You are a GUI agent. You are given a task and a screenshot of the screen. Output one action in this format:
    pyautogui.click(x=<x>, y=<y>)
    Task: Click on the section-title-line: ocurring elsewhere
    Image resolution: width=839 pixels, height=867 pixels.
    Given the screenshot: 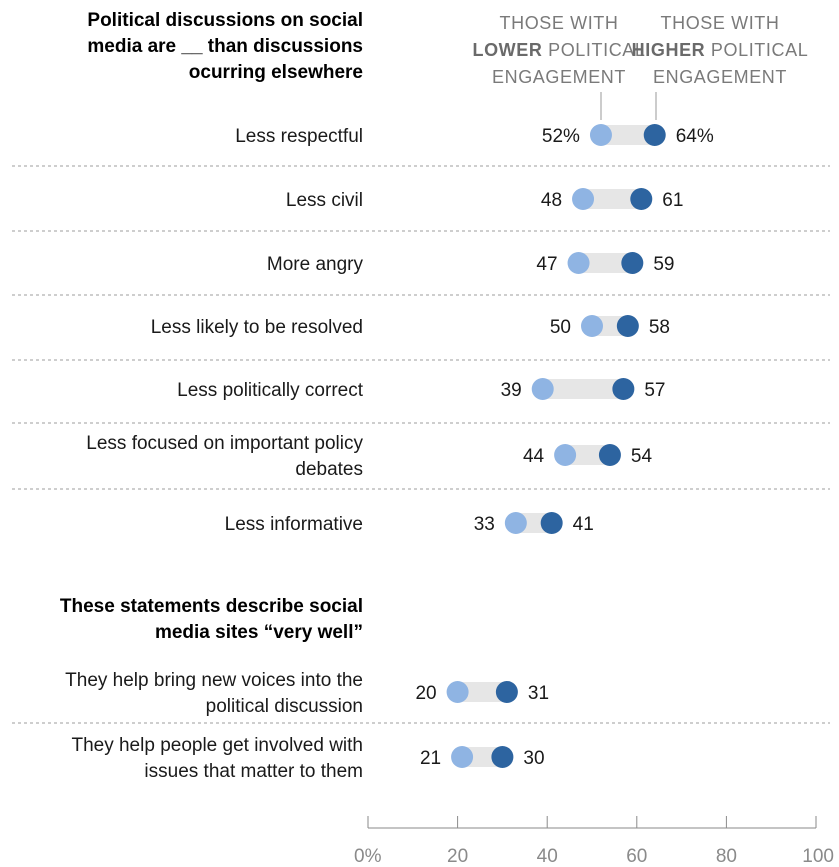 What is the action you would take?
    pyautogui.click(x=276, y=72)
    